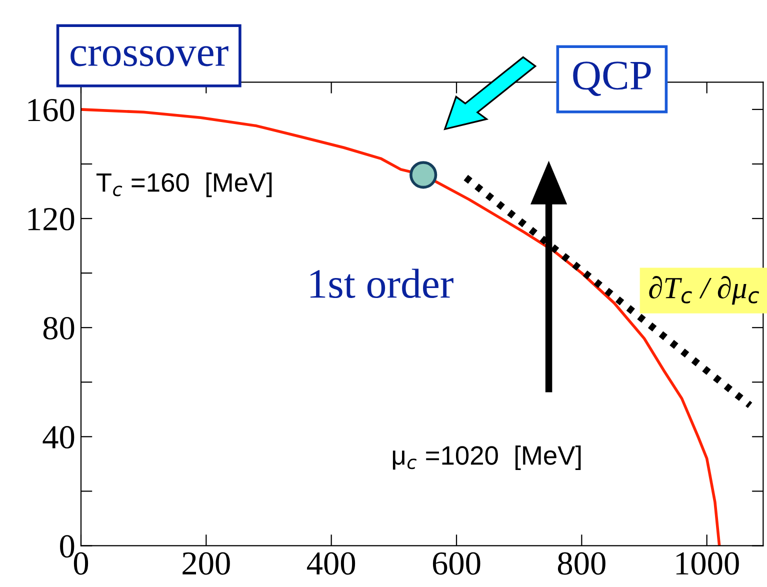  What do you see at coordinates (707, 563) in the screenshot?
I see `x-tick-label: 1000` at bounding box center [707, 563].